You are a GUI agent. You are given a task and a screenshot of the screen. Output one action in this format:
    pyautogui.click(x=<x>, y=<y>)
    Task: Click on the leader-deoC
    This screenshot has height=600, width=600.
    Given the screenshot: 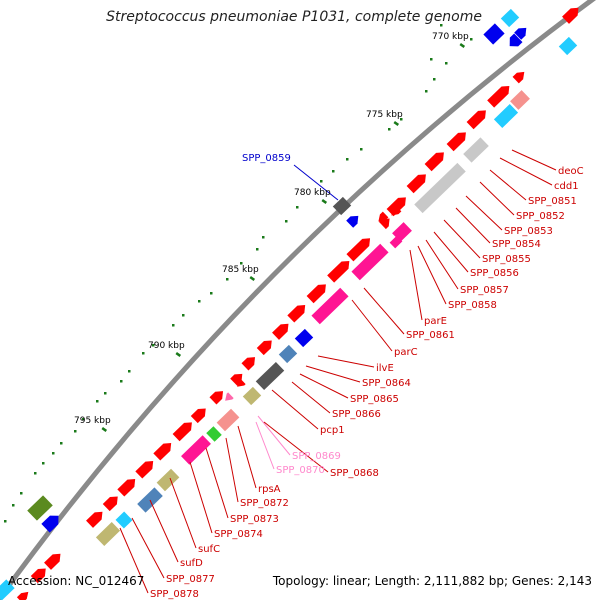 What is the action you would take?
    pyautogui.click(x=534, y=160)
    